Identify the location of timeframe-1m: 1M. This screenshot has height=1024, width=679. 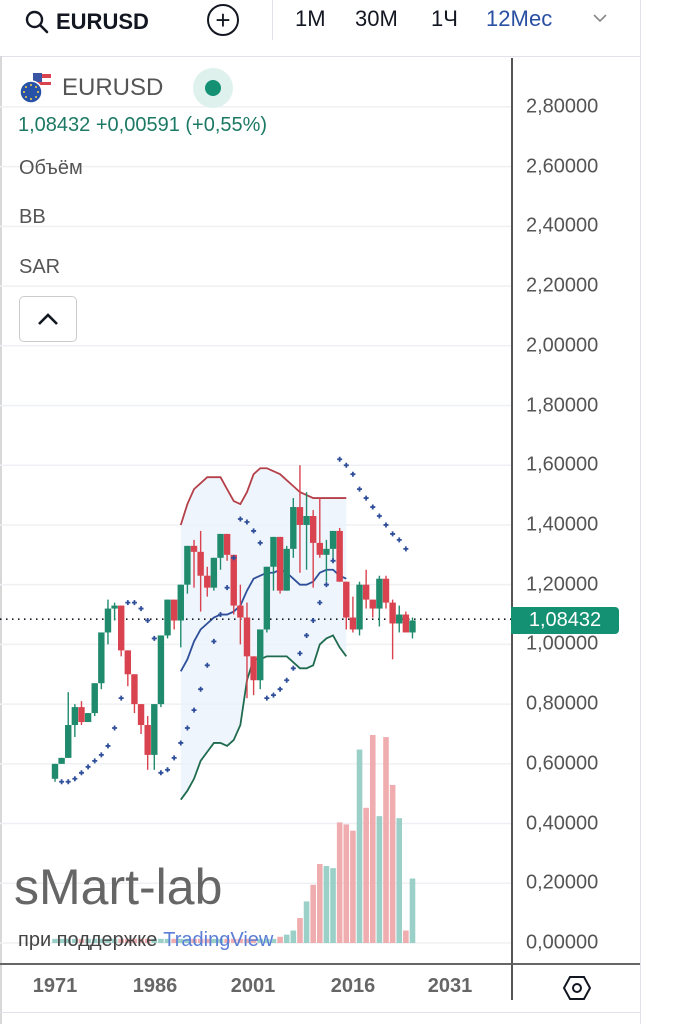
(310, 18).